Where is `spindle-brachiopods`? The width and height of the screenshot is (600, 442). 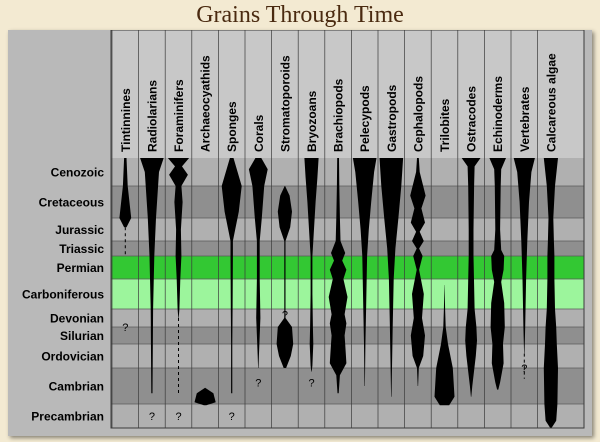
spindle-brachiopods is located at coordinates (338, 276).